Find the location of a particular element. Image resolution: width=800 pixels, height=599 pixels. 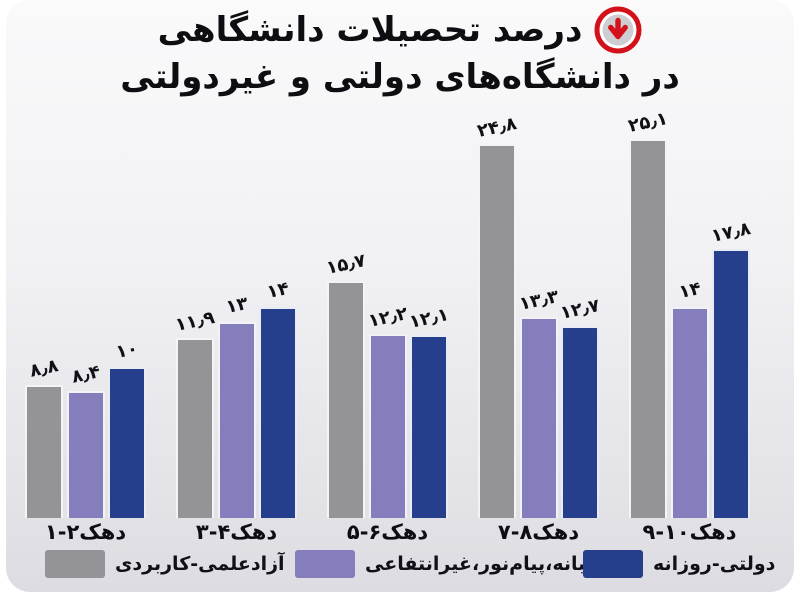

bar-value-label-dolati-roozane-group1: ۱۰ is located at coordinates (127, 350).